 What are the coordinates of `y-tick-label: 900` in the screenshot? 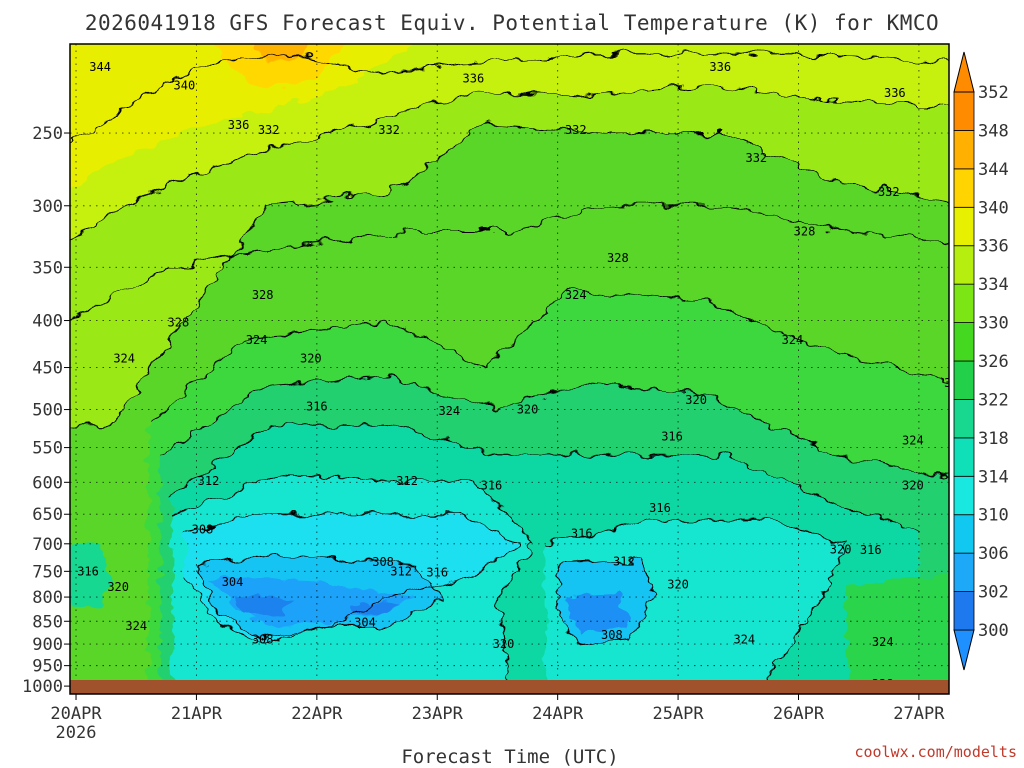 It's located at (47, 645).